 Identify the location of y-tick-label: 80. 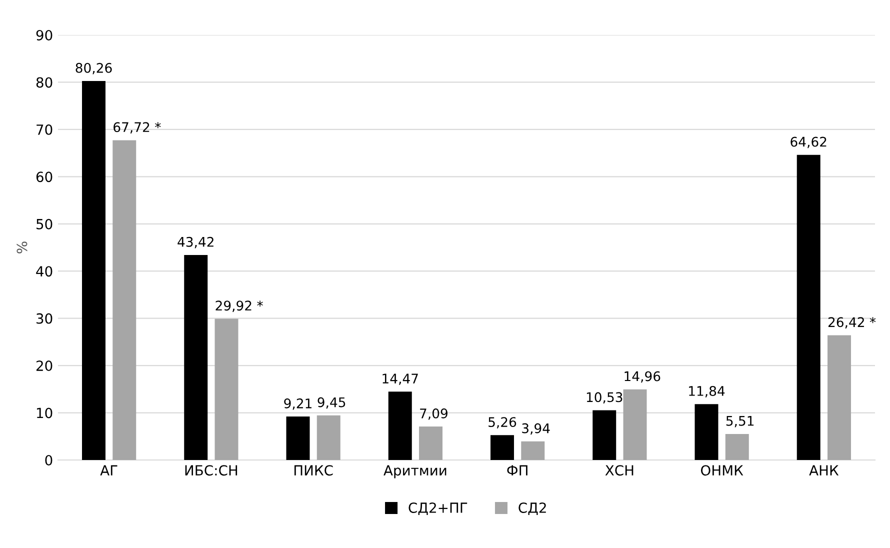
(44, 82).